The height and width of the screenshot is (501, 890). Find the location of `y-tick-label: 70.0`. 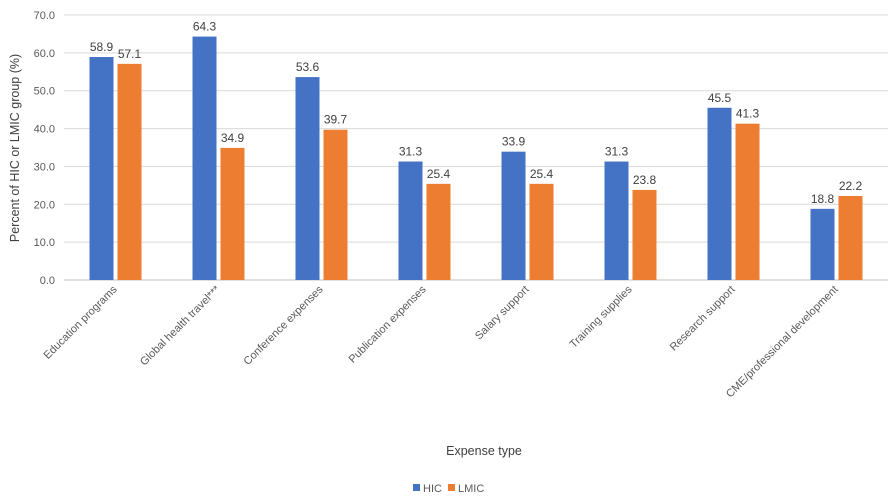

y-tick-label: 70.0 is located at coordinates (44, 16).